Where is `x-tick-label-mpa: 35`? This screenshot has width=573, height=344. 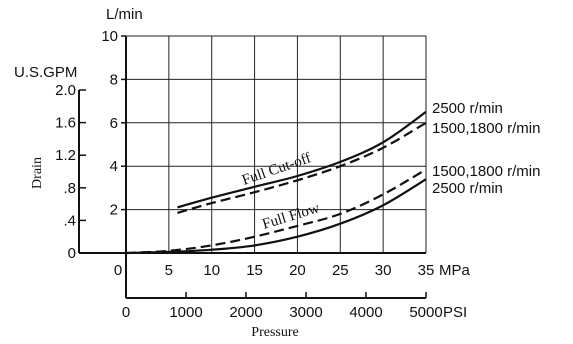
x-tick-label-mpa: 35 is located at coordinates (426, 270).